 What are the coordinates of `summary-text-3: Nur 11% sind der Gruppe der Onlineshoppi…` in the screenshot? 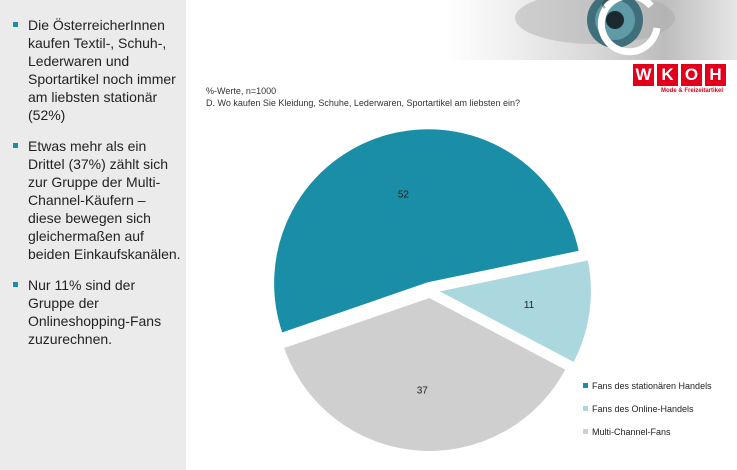 It's located at (95, 312).